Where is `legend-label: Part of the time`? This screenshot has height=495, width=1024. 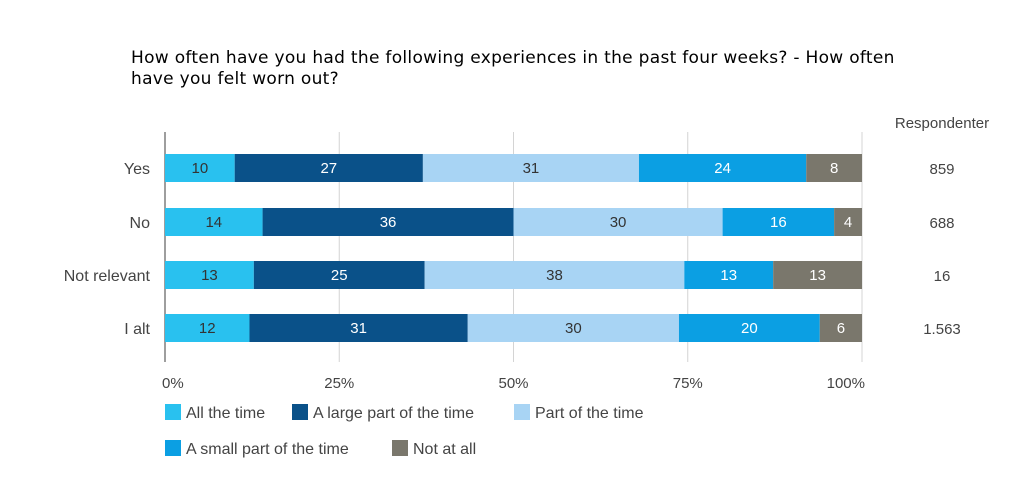 legend-label: Part of the time is located at coordinates (589, 413).